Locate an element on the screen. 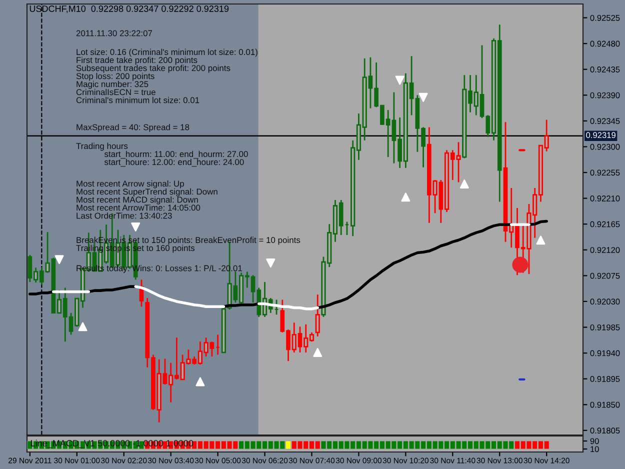 Image resolution: width=625 pixels, height=469 pixels. annotation: 2011.11.30 23:22:07 is located at coordinates (114, 33).